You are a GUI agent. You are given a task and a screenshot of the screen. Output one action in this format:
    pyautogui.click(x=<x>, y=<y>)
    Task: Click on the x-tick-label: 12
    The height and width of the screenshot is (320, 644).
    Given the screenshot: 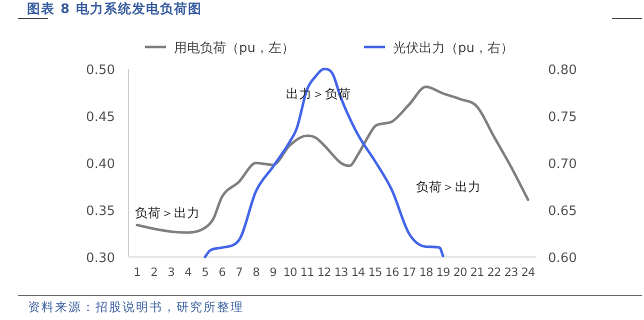 What is the action you would take?
    pyautogui.click(x=324, y=272)
    